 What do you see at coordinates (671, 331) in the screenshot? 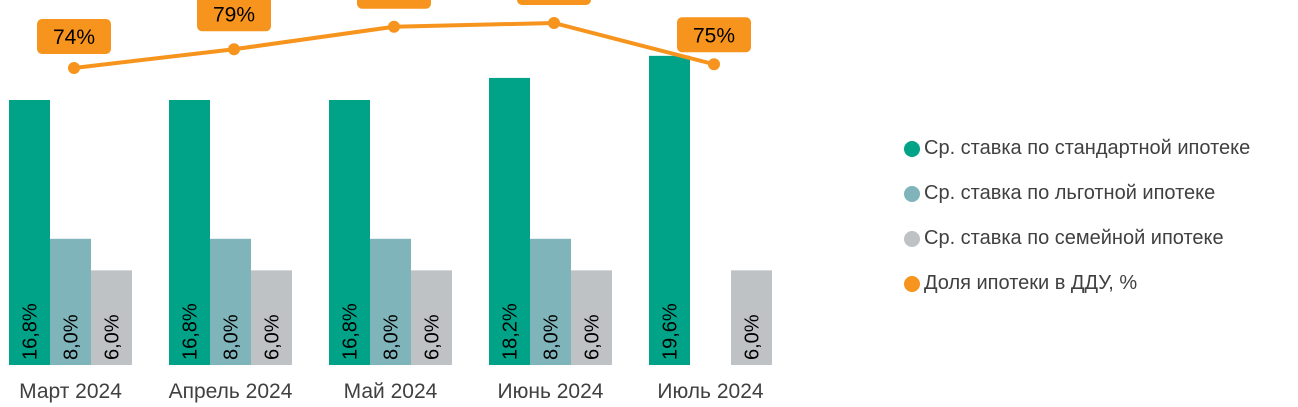
I see `bar-data-label: 19,6%` at bounding box center [671, 331].